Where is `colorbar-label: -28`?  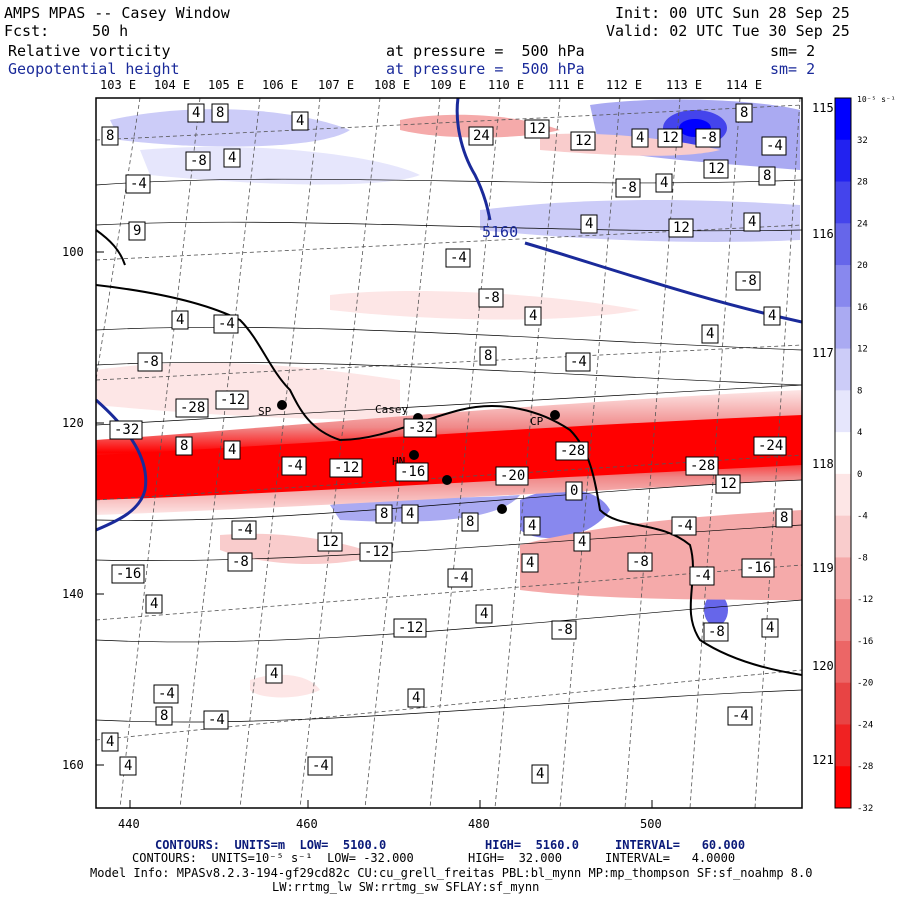
colorbar-label: -28 is located at coordinates (865, 767).